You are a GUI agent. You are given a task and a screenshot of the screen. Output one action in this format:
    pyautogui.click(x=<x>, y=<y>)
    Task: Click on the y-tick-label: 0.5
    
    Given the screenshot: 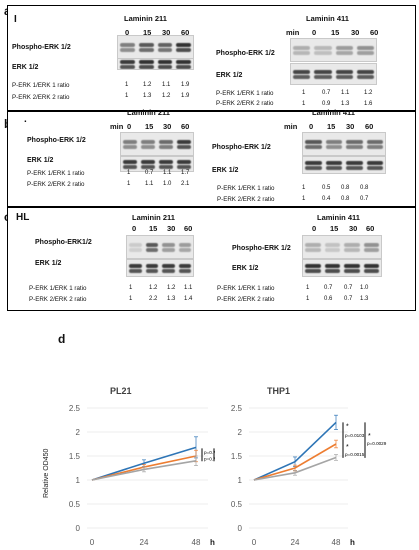 What is the action you would take?
    pyautogui.click(x=75, y=504)
    